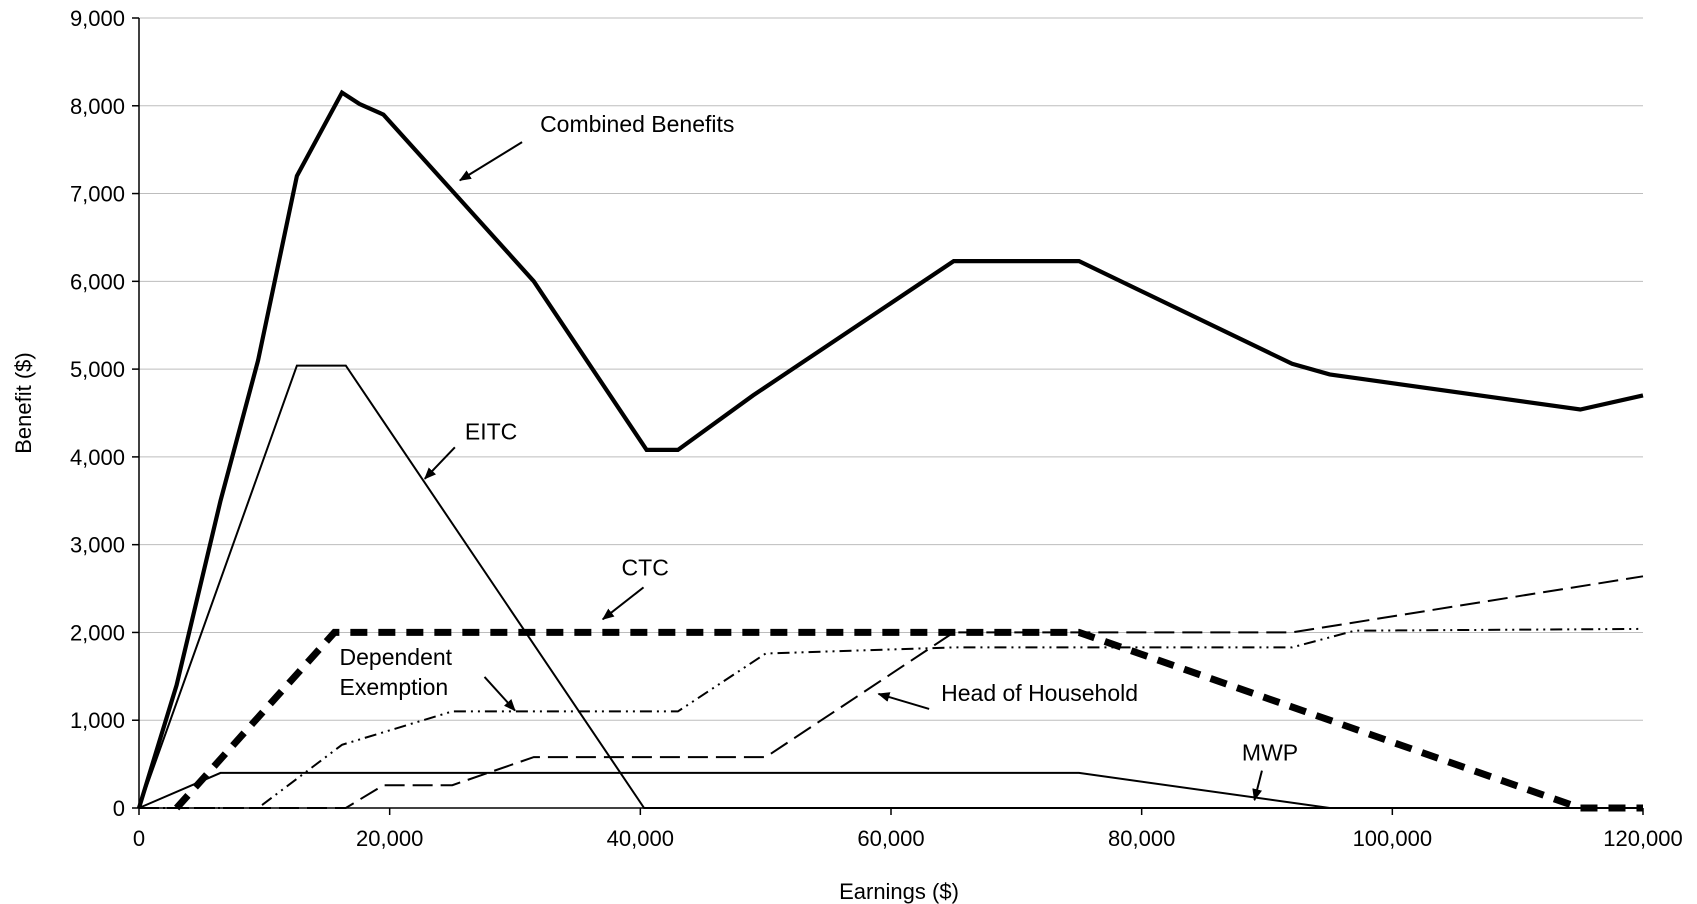 The height and width of the screenshot is (904, 1697). What do you see at coordinates (899, 891) in the screenshot?
I see `x-axis-title: Earnings ($)` at bounding box center [899, 891].